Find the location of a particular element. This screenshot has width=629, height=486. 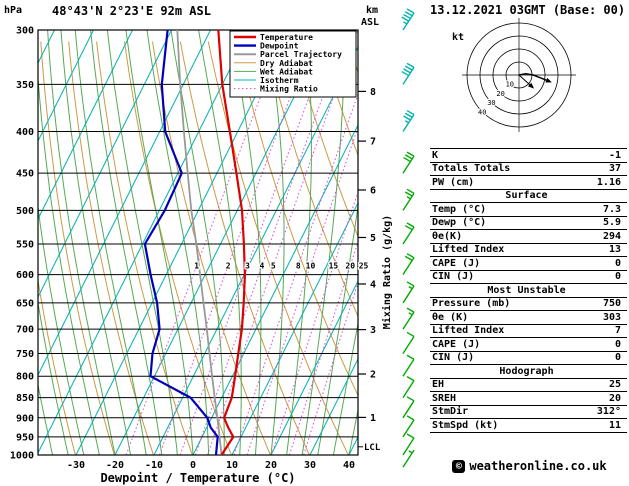

pressure-tick-label: 600 is located at coordinates (25, 275).